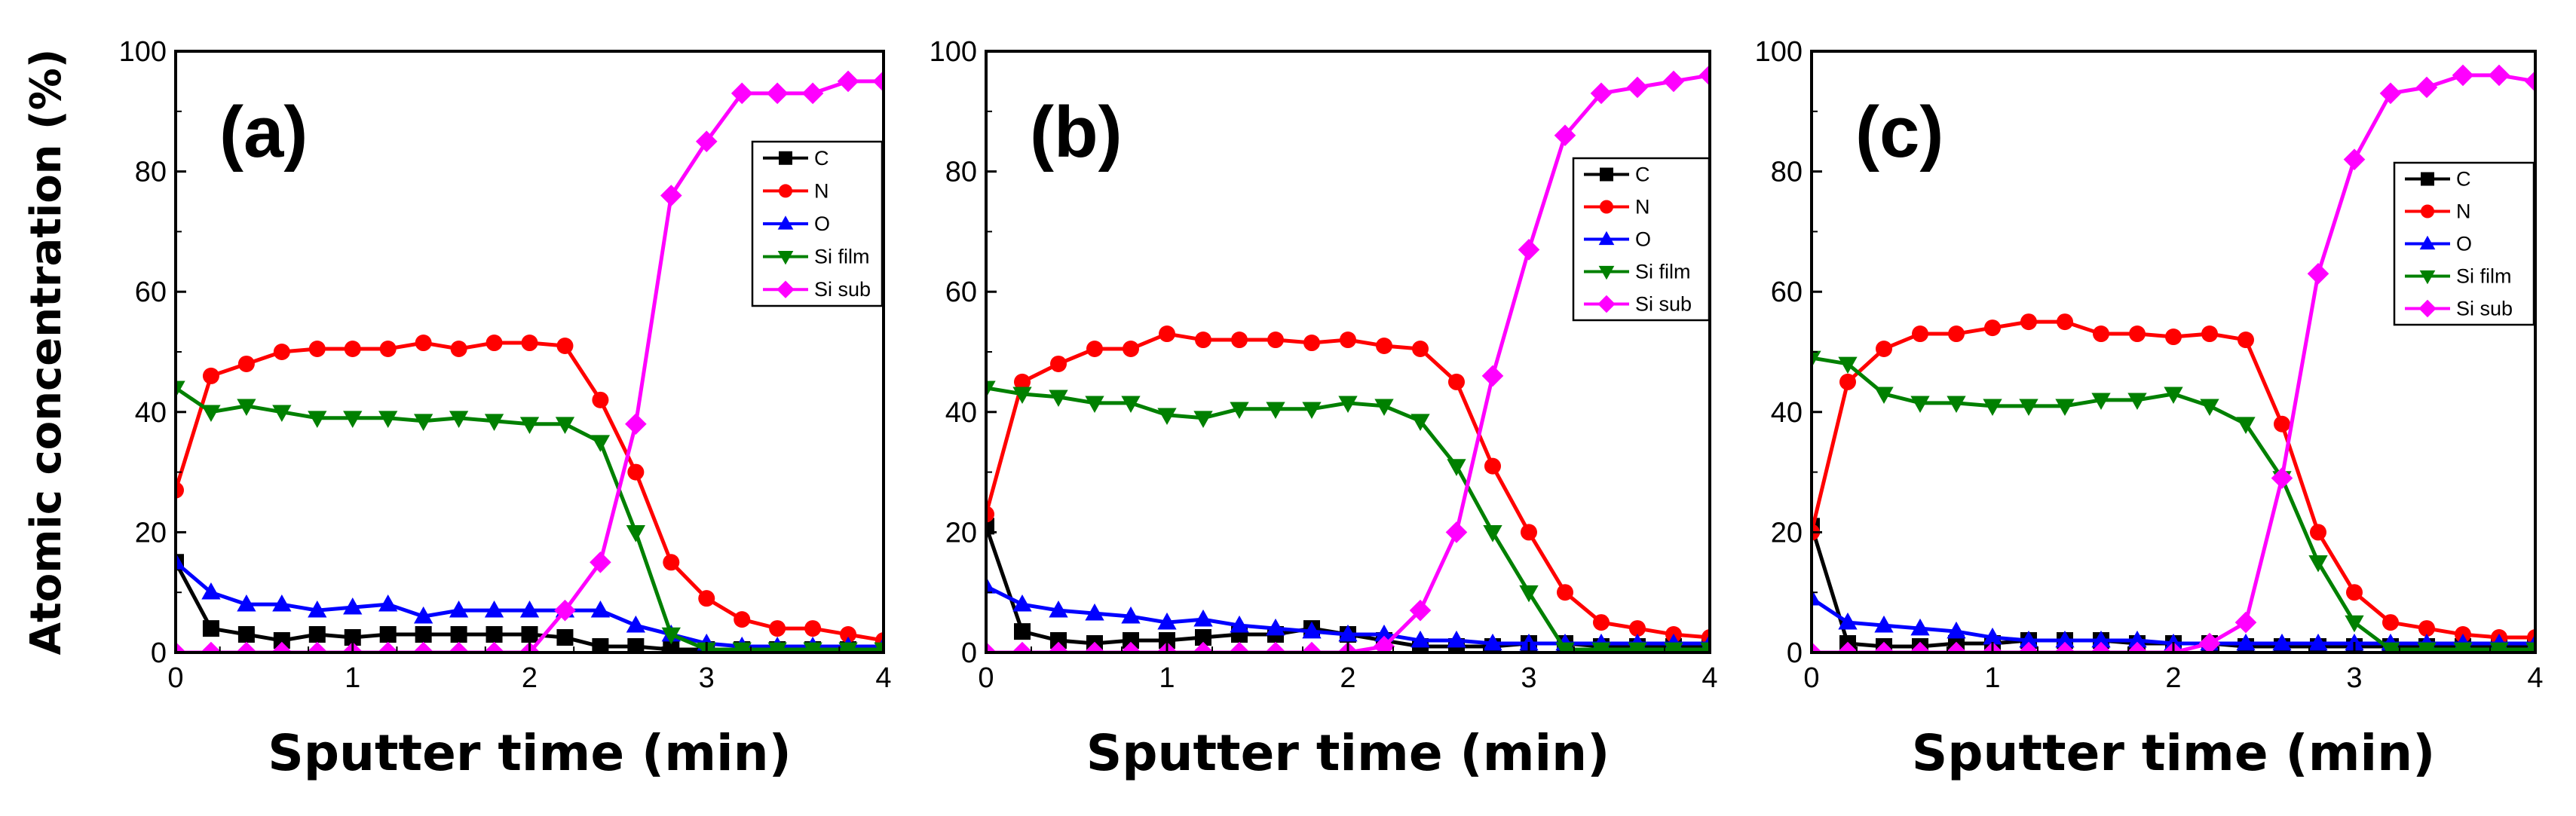 The height and width of the screenshot is (816, 2576). I want to click on legend-marker-c, so click(785, 158).